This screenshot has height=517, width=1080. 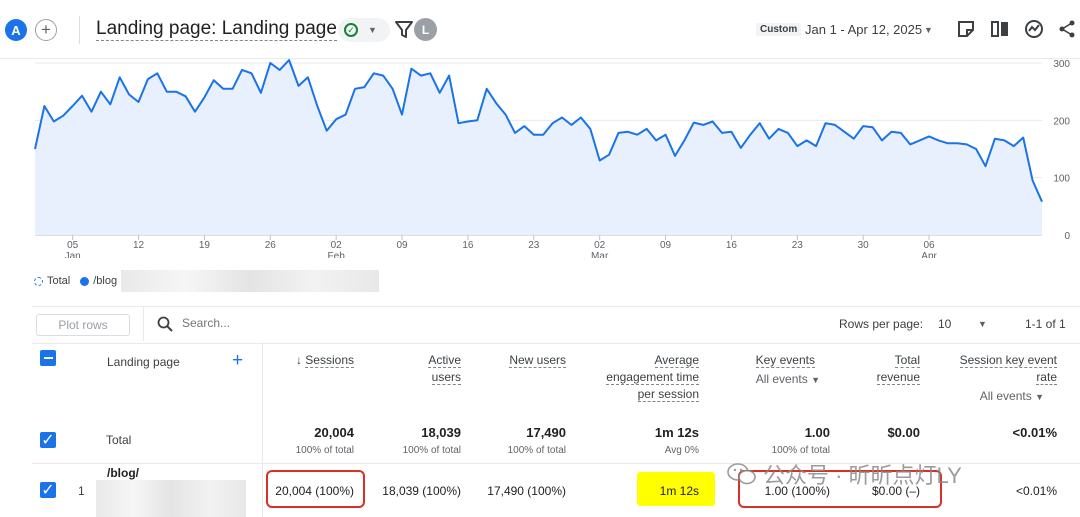 I want to click on table-toolbar, so click(x=556, y=325).